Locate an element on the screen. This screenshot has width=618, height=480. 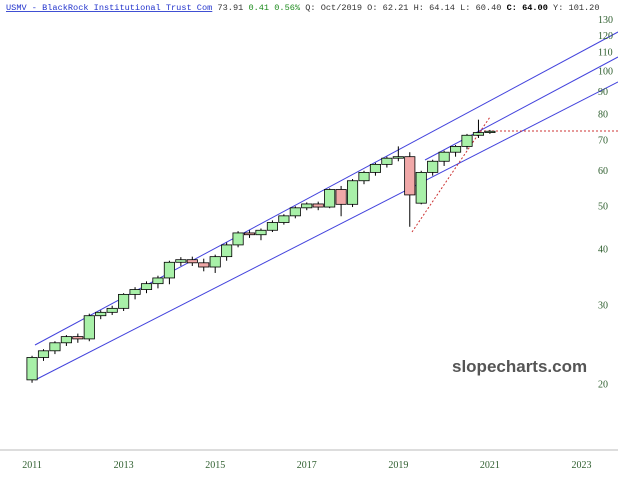
x-tick-label: 2019 is located at coordinates (398, 465).